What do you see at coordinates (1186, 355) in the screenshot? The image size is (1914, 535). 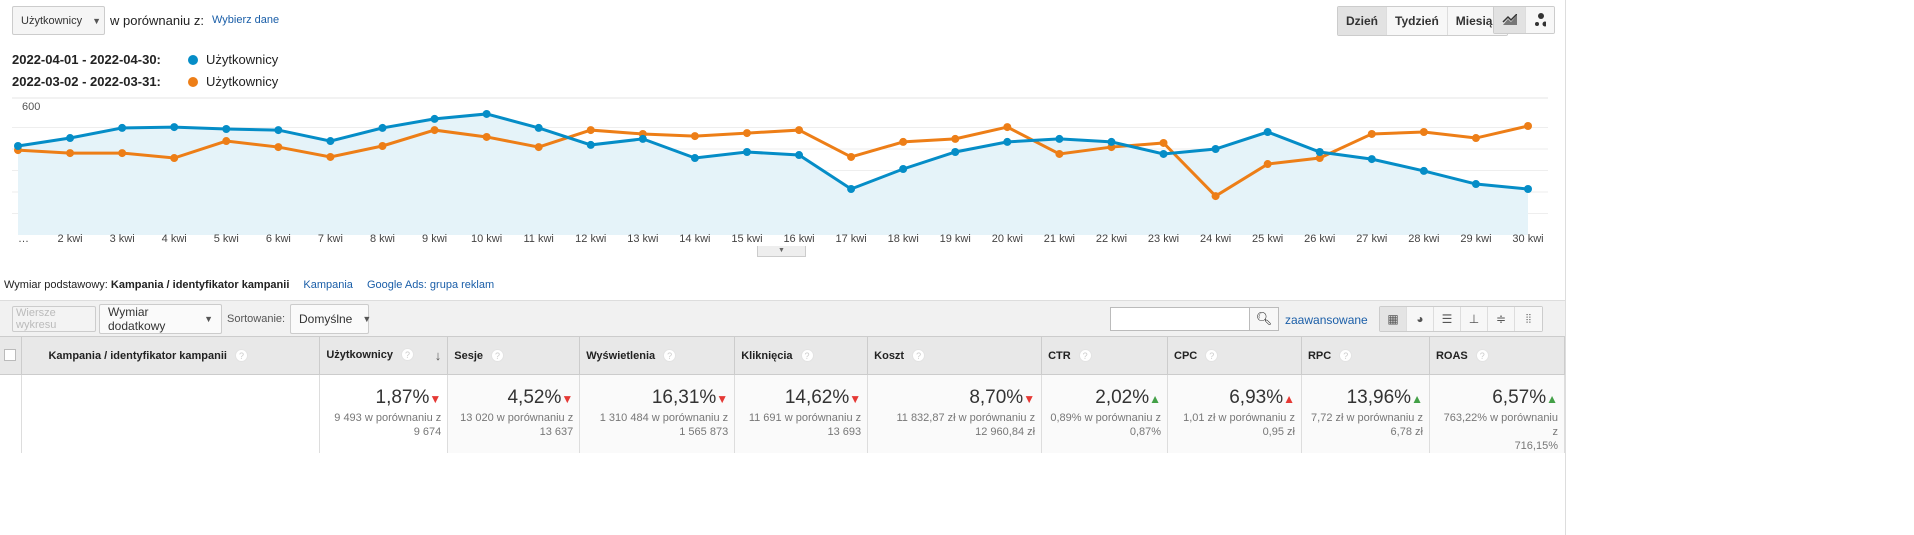 I see `column-header-label: CPC` at bounding box center [1186, 355].